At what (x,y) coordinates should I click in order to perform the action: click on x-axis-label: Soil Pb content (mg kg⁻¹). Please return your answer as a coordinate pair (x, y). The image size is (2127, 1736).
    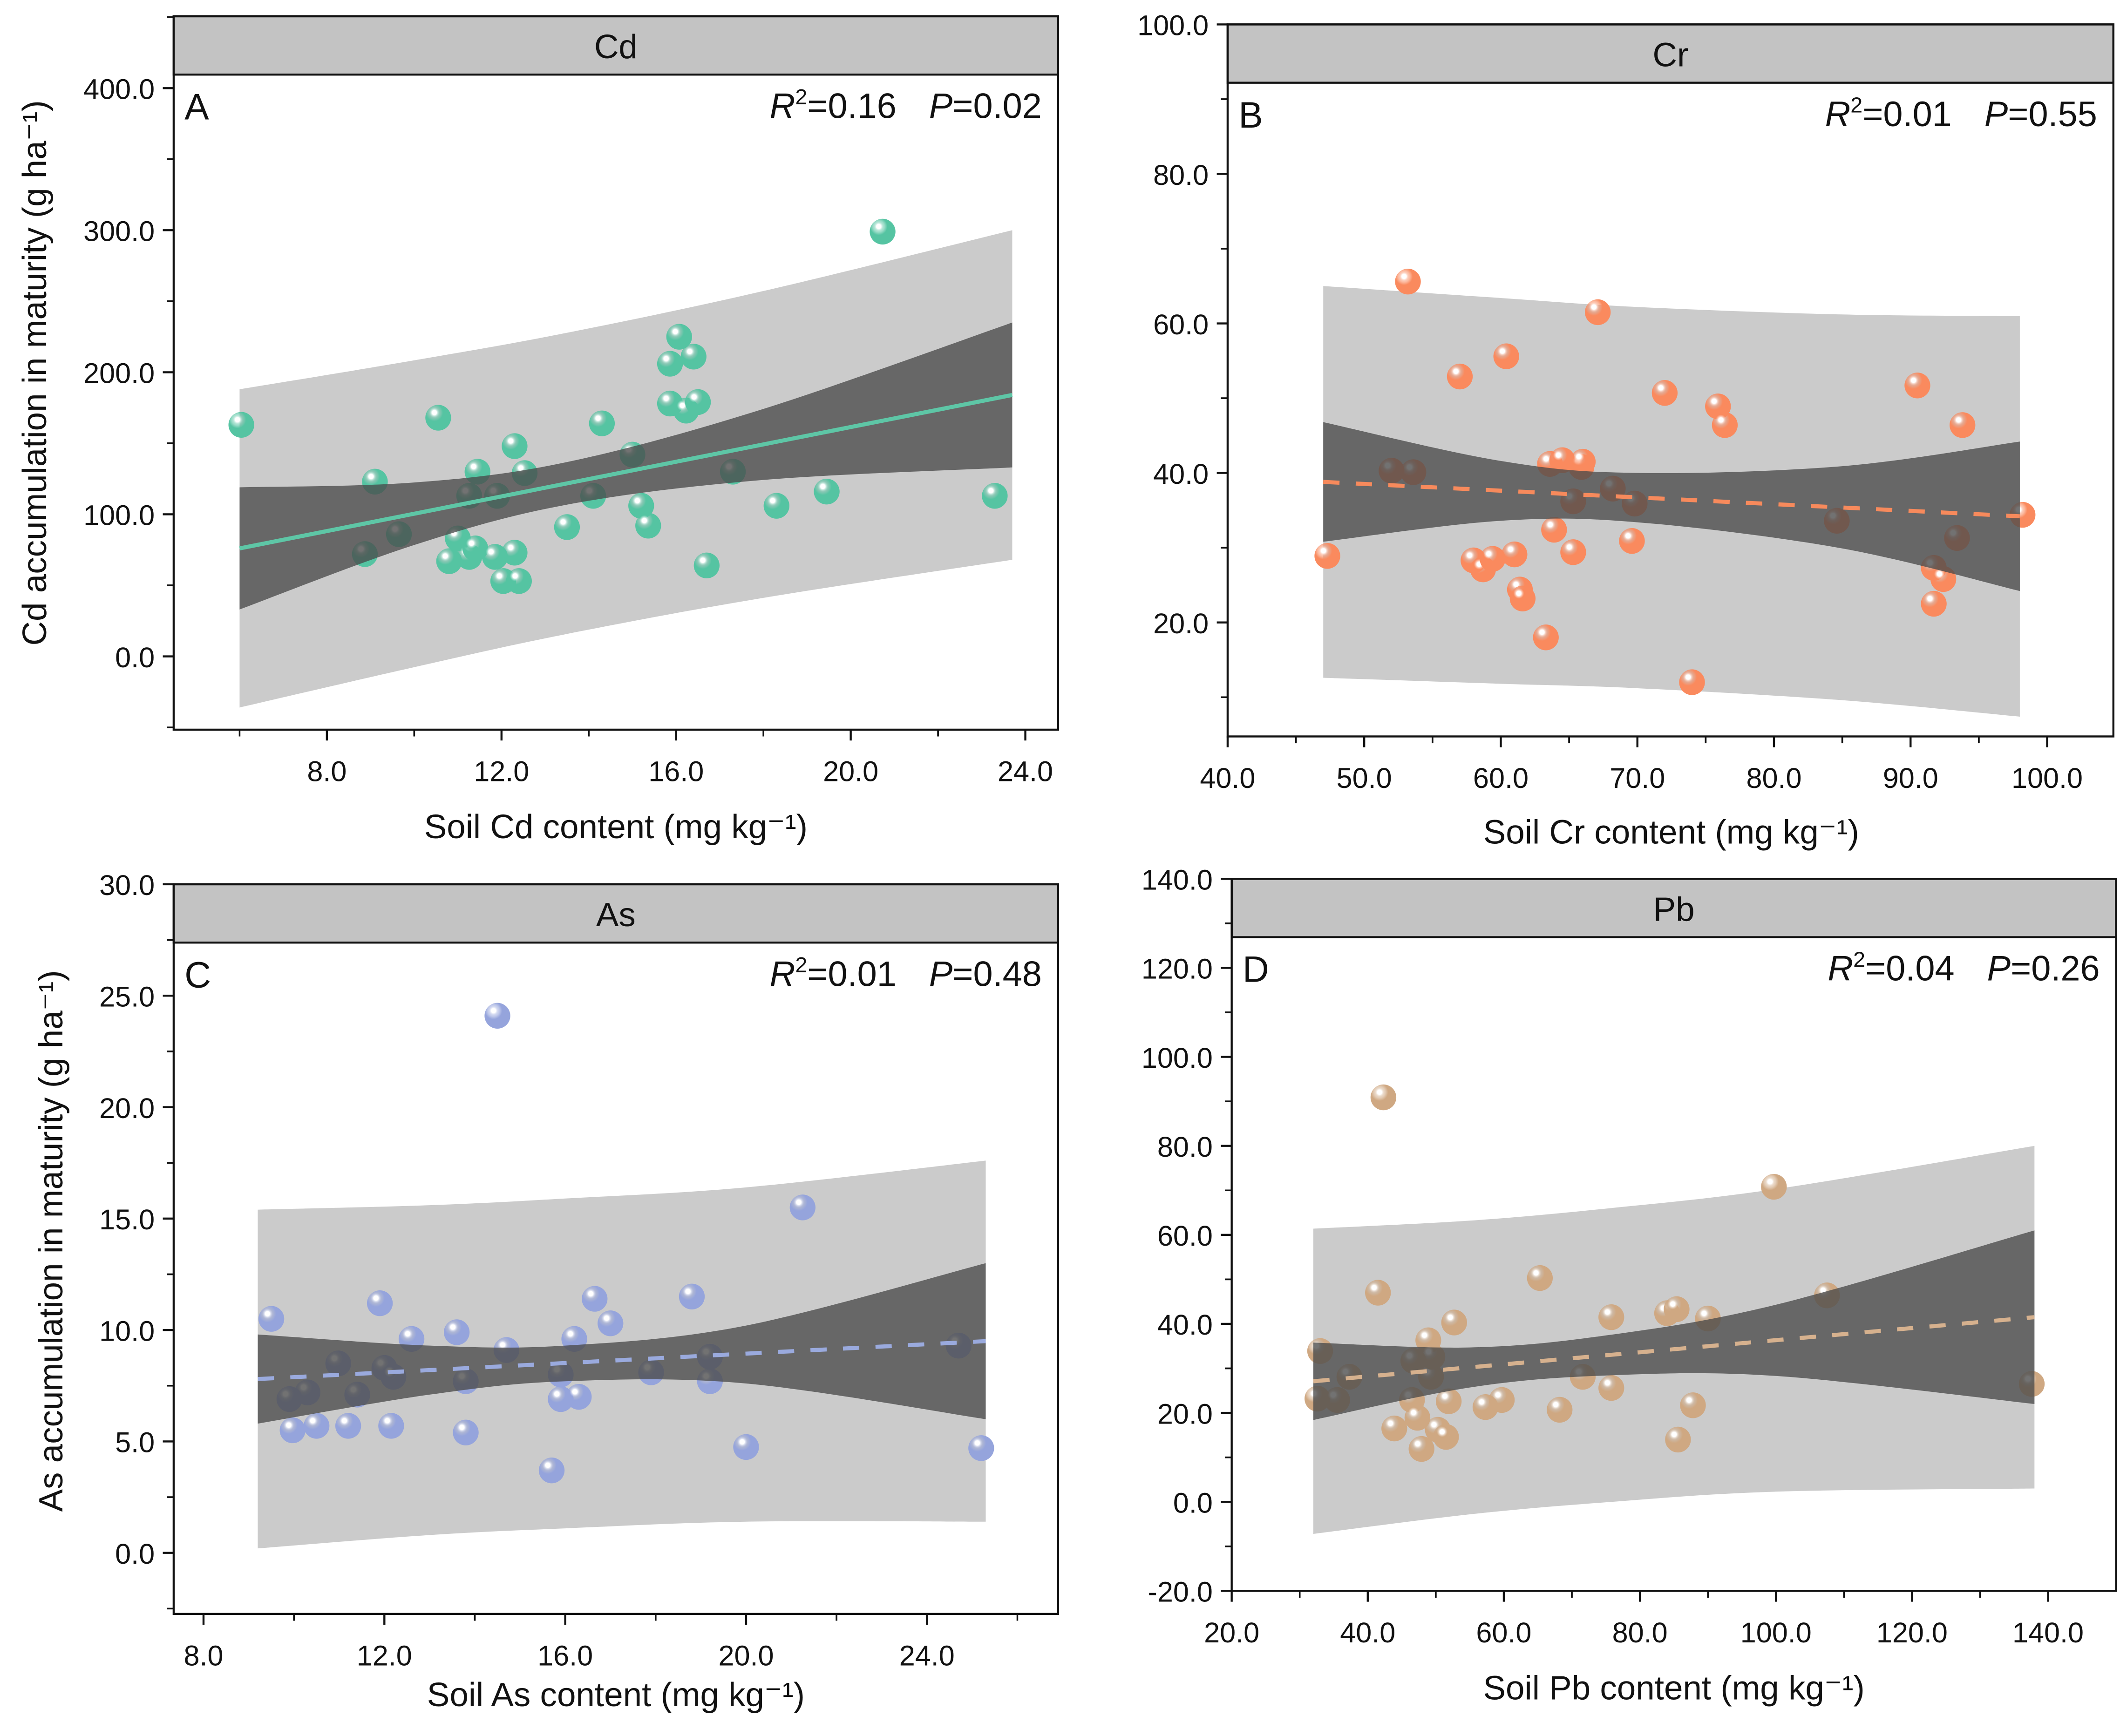
    Looking at the image, I should click on (1673, 1688).